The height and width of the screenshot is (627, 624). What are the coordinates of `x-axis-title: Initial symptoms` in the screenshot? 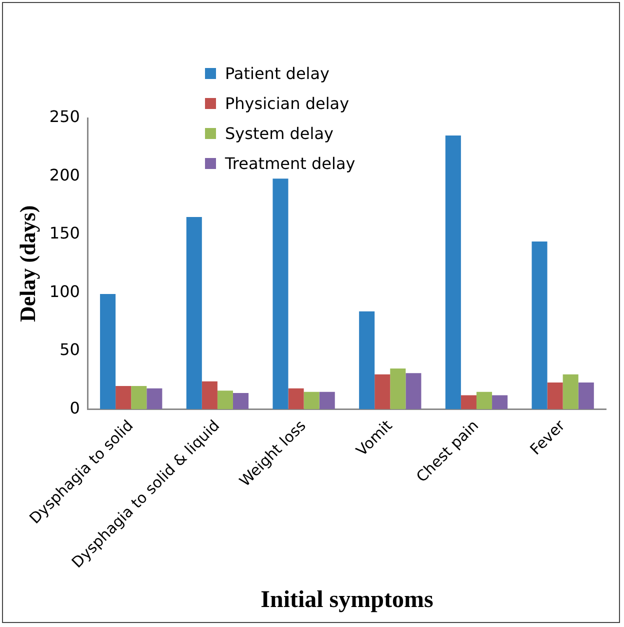 It's located at (347, 599).